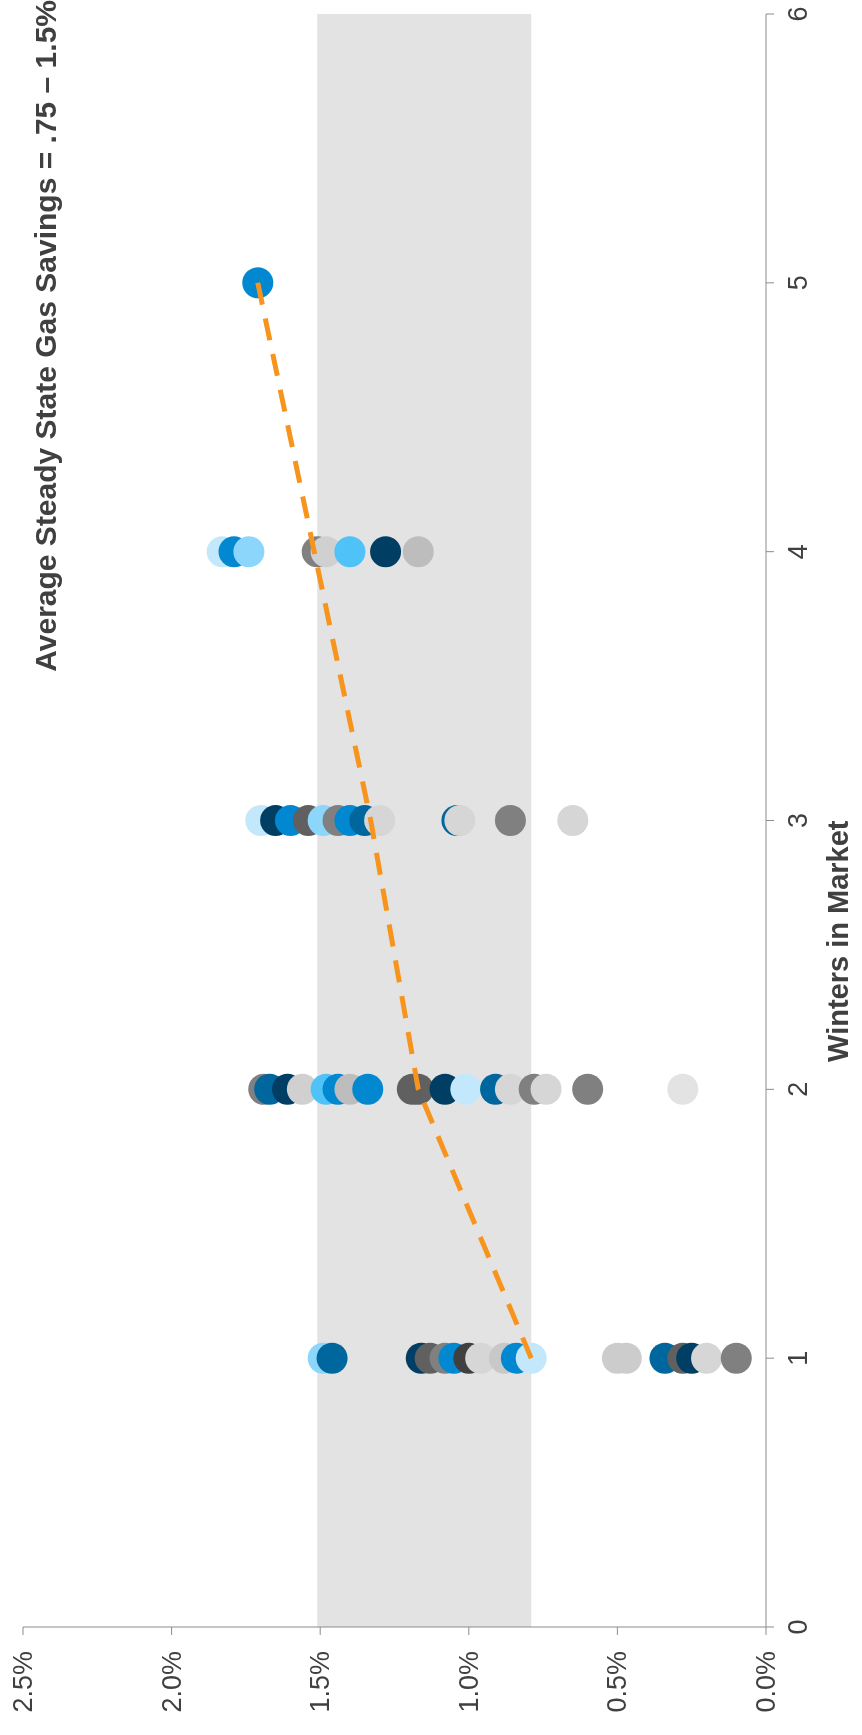 This screenshot has height=1735, width=862. Describe the element at coordinates (766, 1682) in the screenshot. I see `x-tick-label: 0.0%` at that location.